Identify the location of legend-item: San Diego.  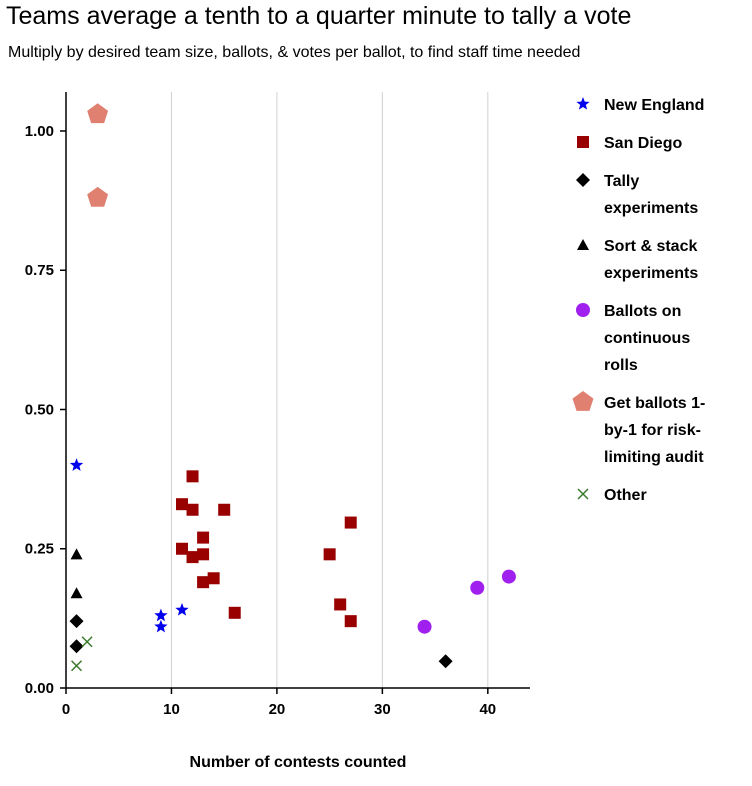
(660, 143).